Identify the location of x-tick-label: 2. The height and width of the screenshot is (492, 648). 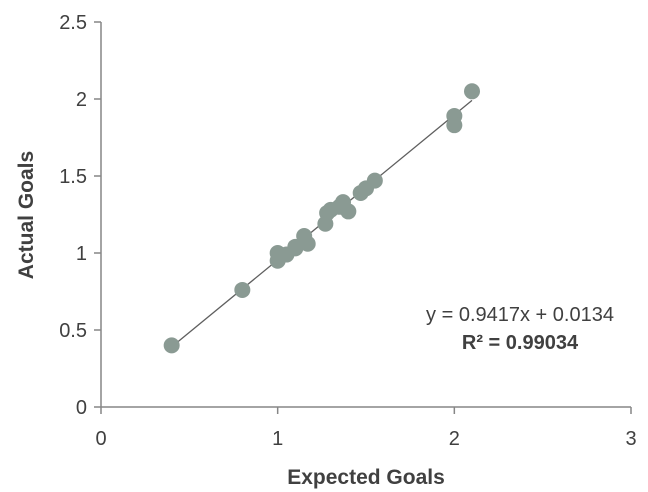
(454, 439).